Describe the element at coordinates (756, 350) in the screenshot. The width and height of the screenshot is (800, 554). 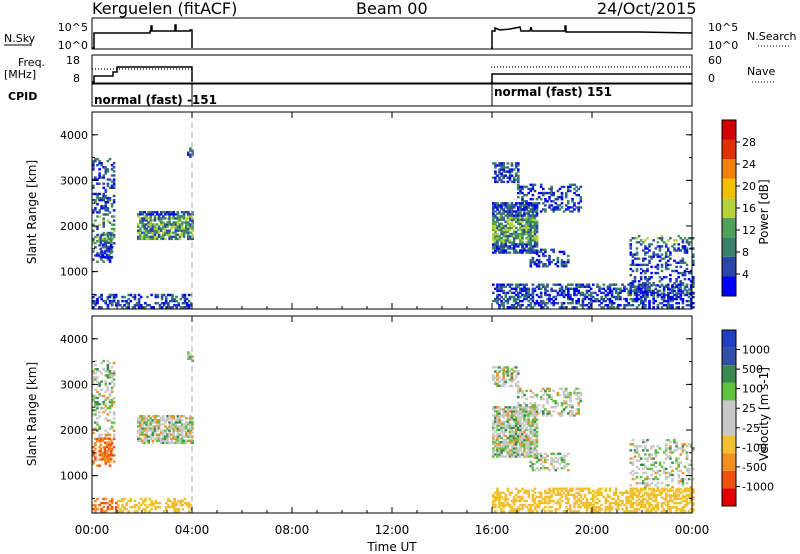
I see `colorbar-tick-label: 1000` at that location.